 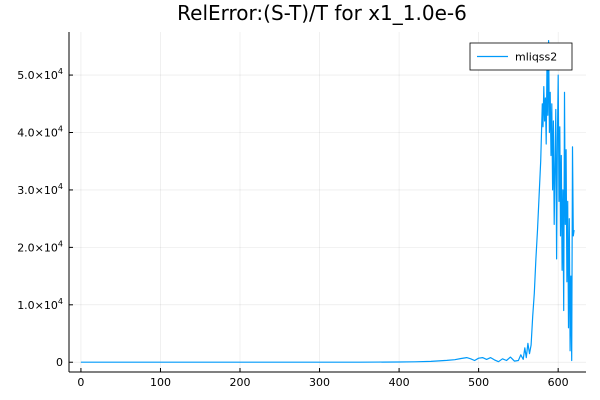 What do you see at coordinates (160, 382) in the screenshot?
I see `x-tick-label: 100` at bounding box center [160, 382].